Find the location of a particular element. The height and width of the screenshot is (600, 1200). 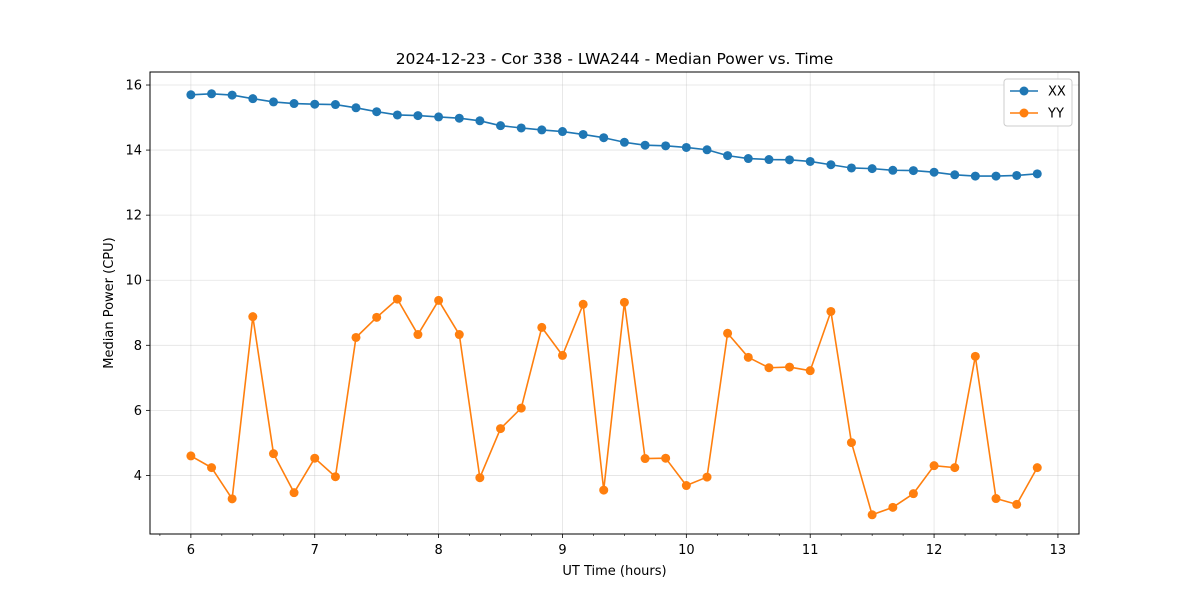

legend-item-xx: XX is located at coordinates (1038, 92).